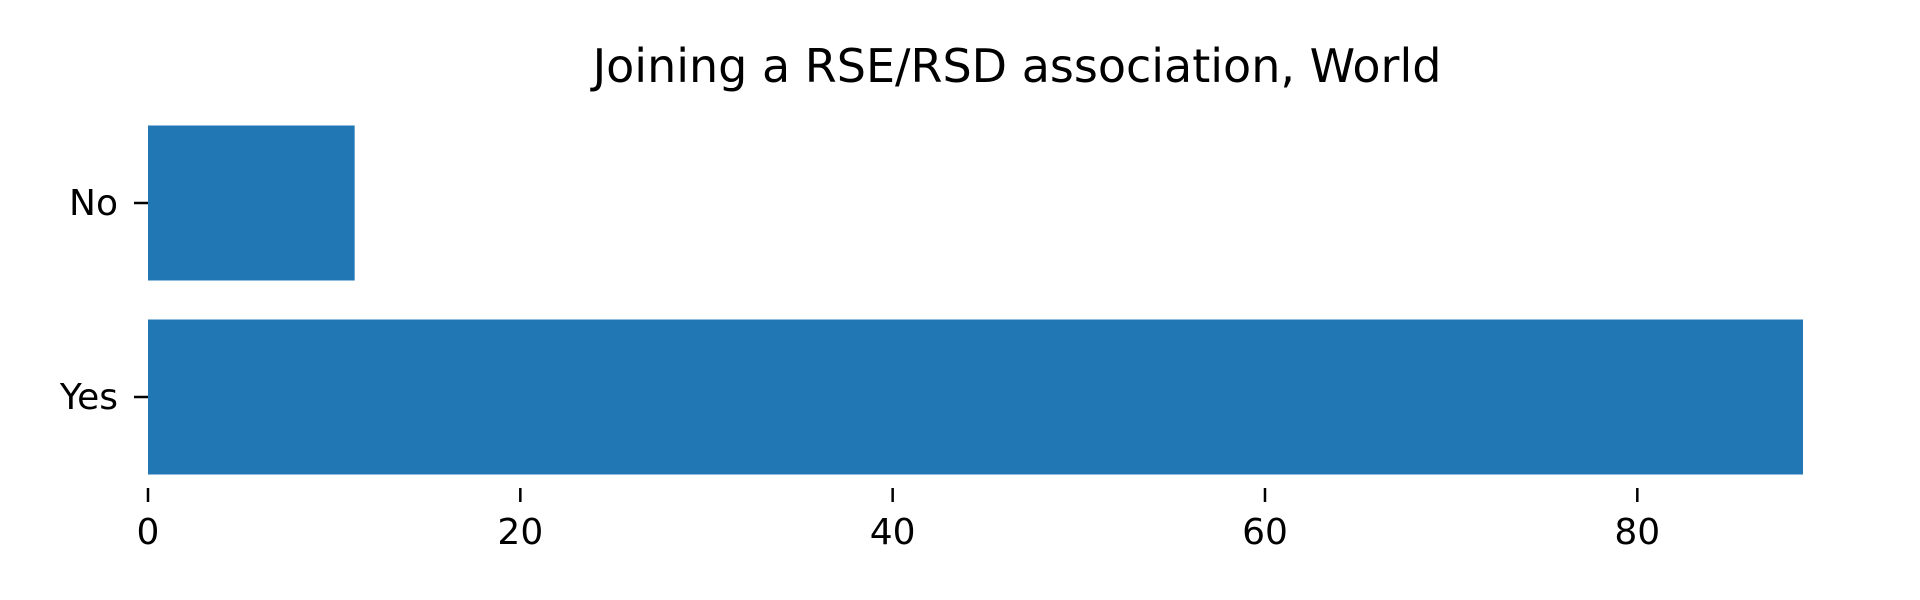 The image size is (1920, 600). What do you see at coordinates (93, 203) in the screenshot?
I see `y-tick-label-no: No` at bounding box center [93, 203].